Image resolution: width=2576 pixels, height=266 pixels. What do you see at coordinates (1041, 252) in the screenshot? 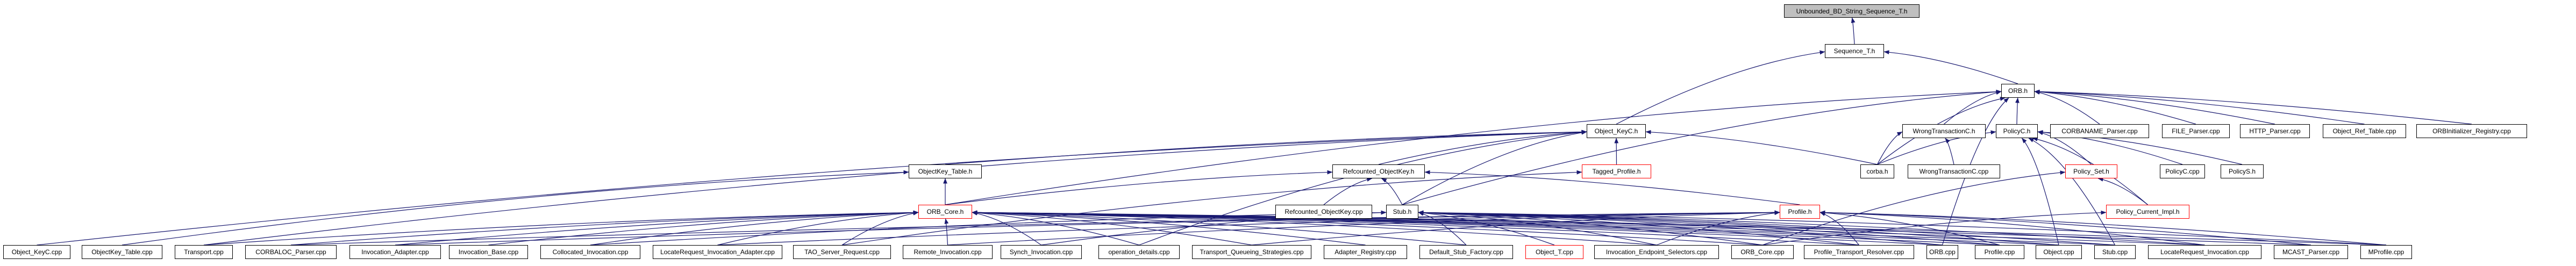
I see `graph-node-synch-invocation-cpp: Synch_Invocation.cpp` at bounding box center [1041, 252].